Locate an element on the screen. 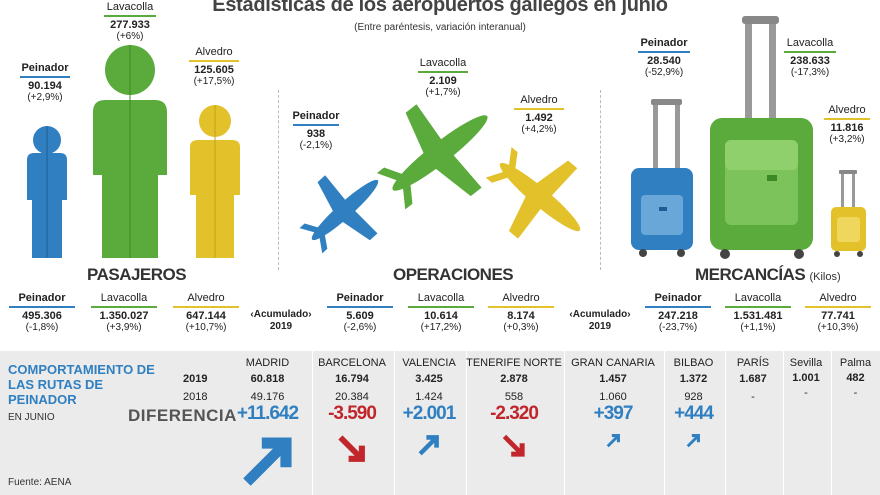  operaciones-lavacolla-label: Lavacolla 2.109 (+1,7%) is located at coordinates (443, 77).